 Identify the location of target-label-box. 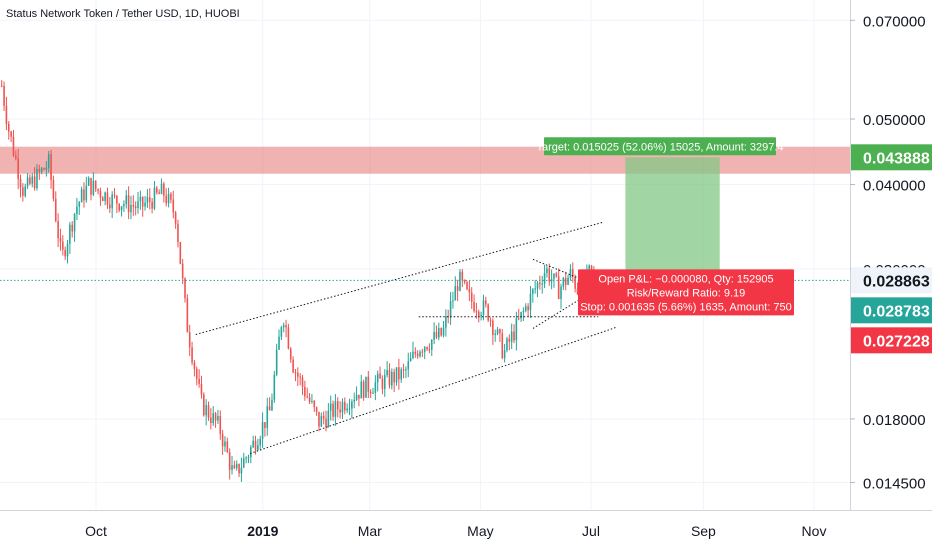
(660, 146).